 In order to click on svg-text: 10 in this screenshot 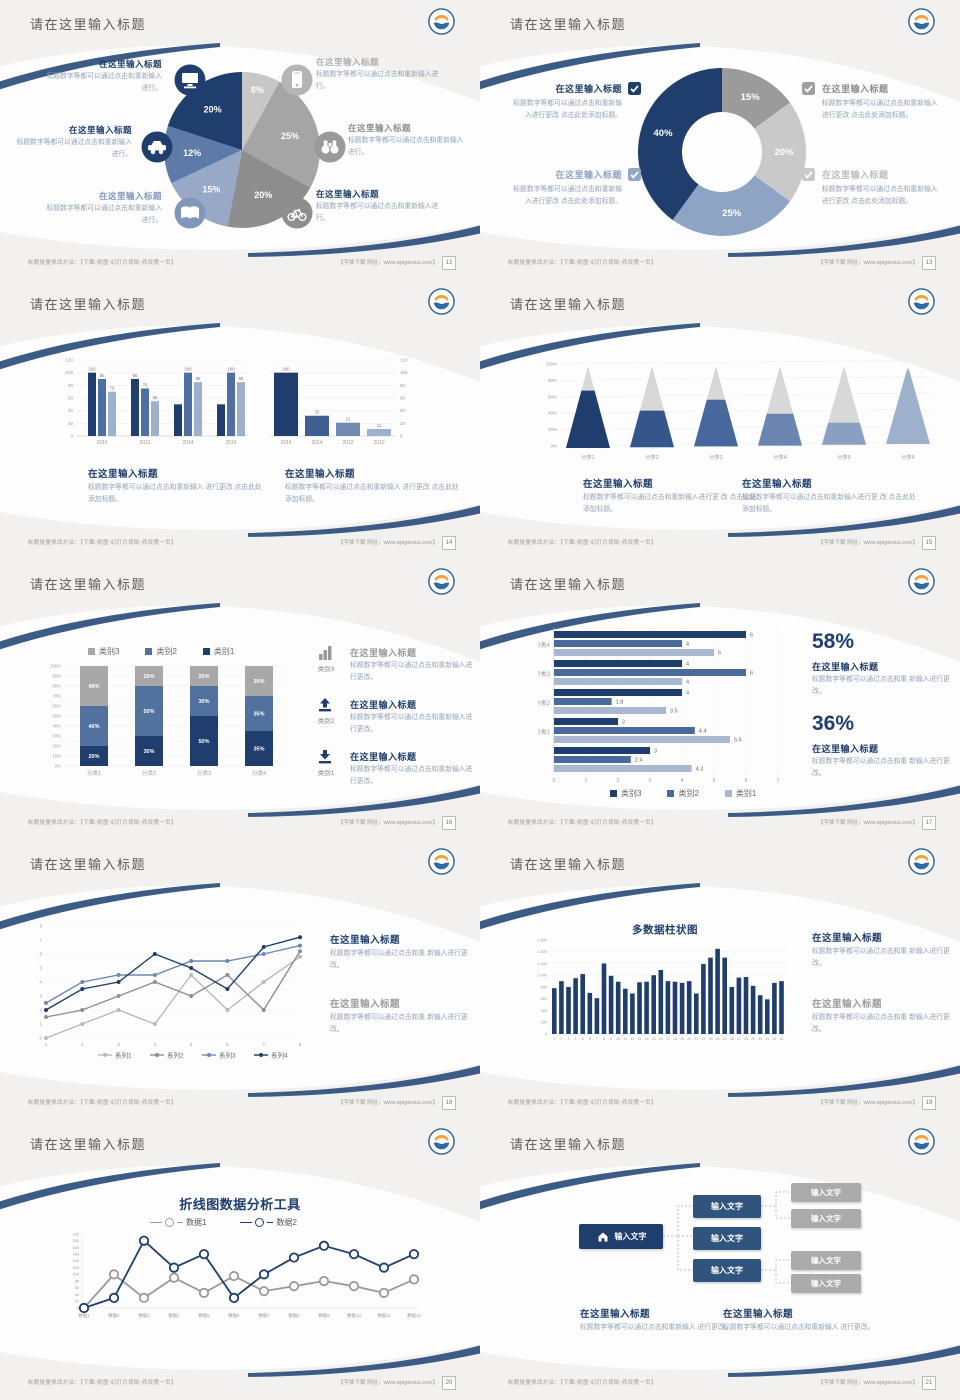, I will do `click(618, 1039)`.